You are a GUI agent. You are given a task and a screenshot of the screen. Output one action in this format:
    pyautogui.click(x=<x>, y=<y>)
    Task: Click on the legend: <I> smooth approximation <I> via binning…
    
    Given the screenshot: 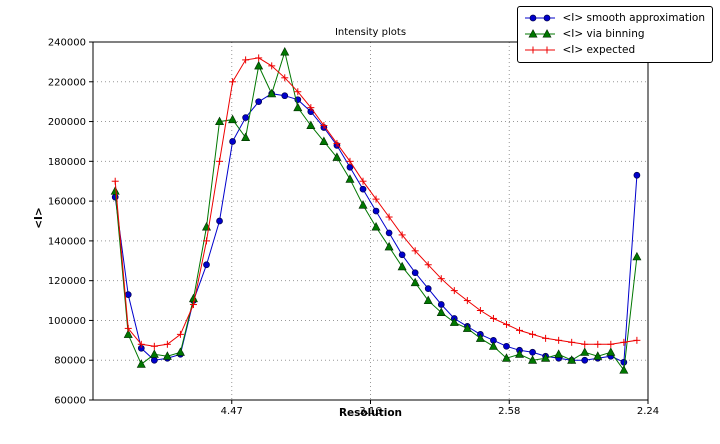 What is the action you would take?
    pyautogui.click(x=615, y=34)
    